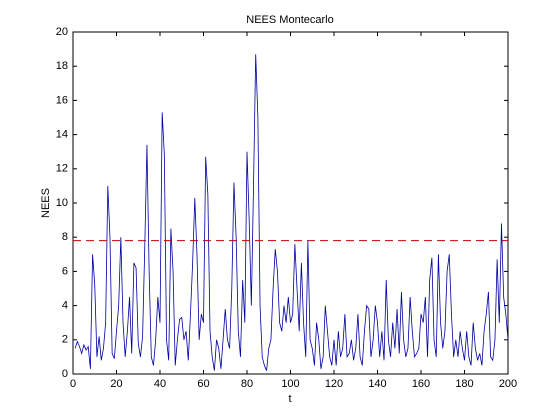 Image resolution: width=560 pixels, height=420 pixels. I want to click on x-tick-label: 0, so click(73, 384).